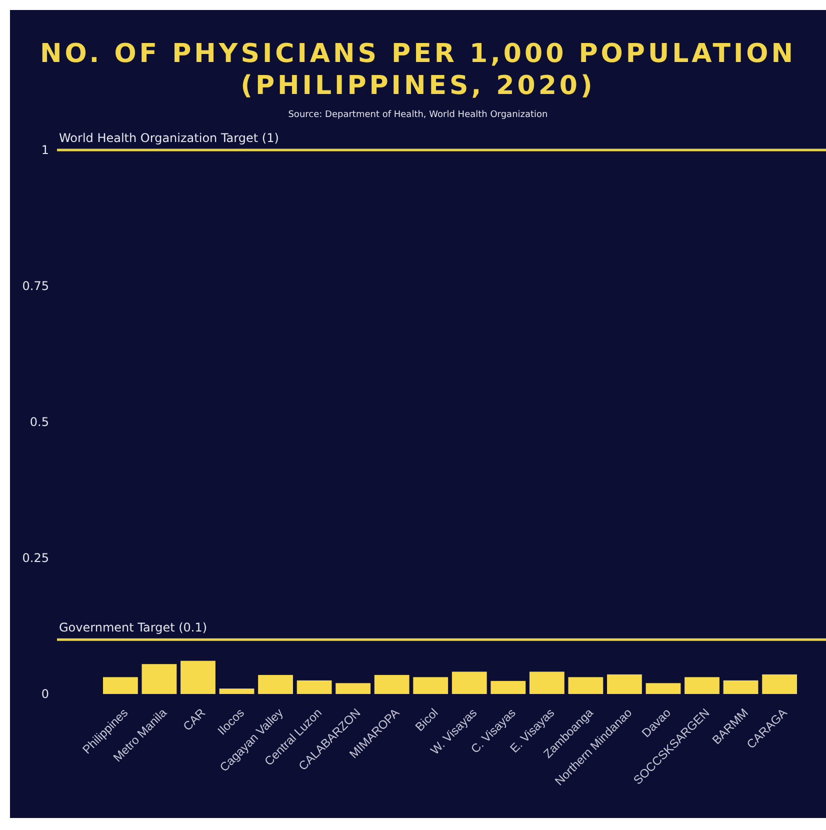  Describe the element at coordinates (418, 115) in the screenshot. I see `source-note: Source: Department of Health, World Health Organization` at that location.